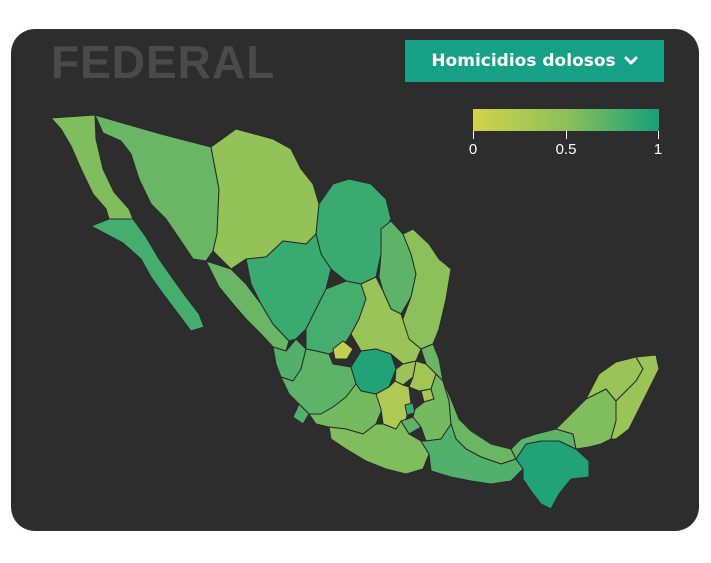 This screenshot has height=563, width=711. Describe the element at coordinates (566, 135) in the screenshot. I see `legend-tick-mid` at that location.